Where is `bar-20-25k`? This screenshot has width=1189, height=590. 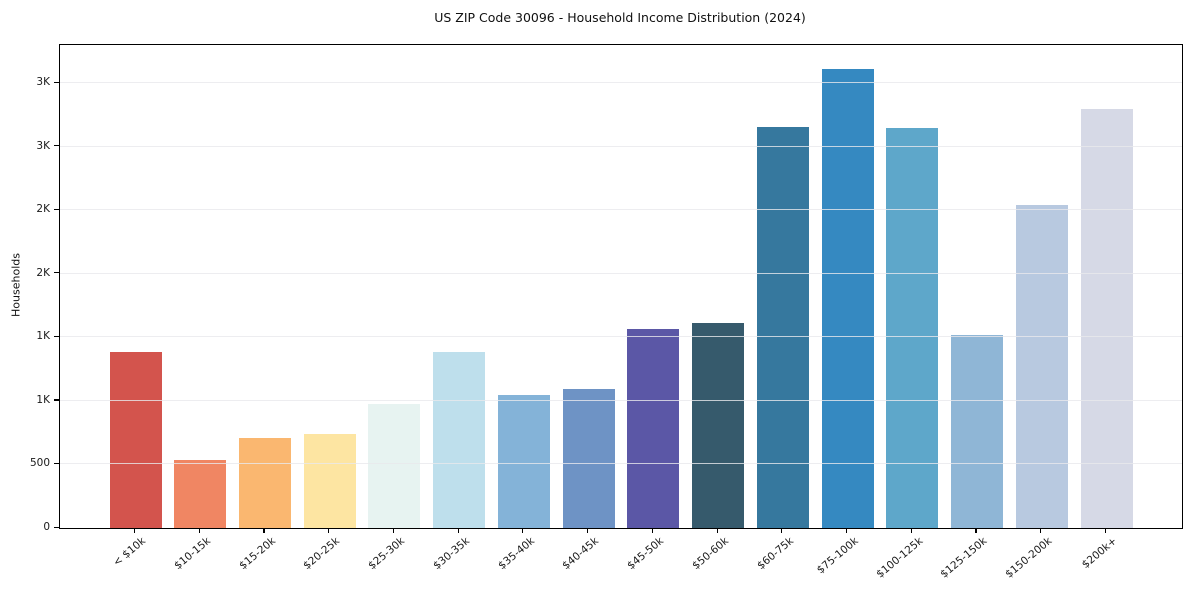 bar-20-25k is located at coordinates (329, 480).